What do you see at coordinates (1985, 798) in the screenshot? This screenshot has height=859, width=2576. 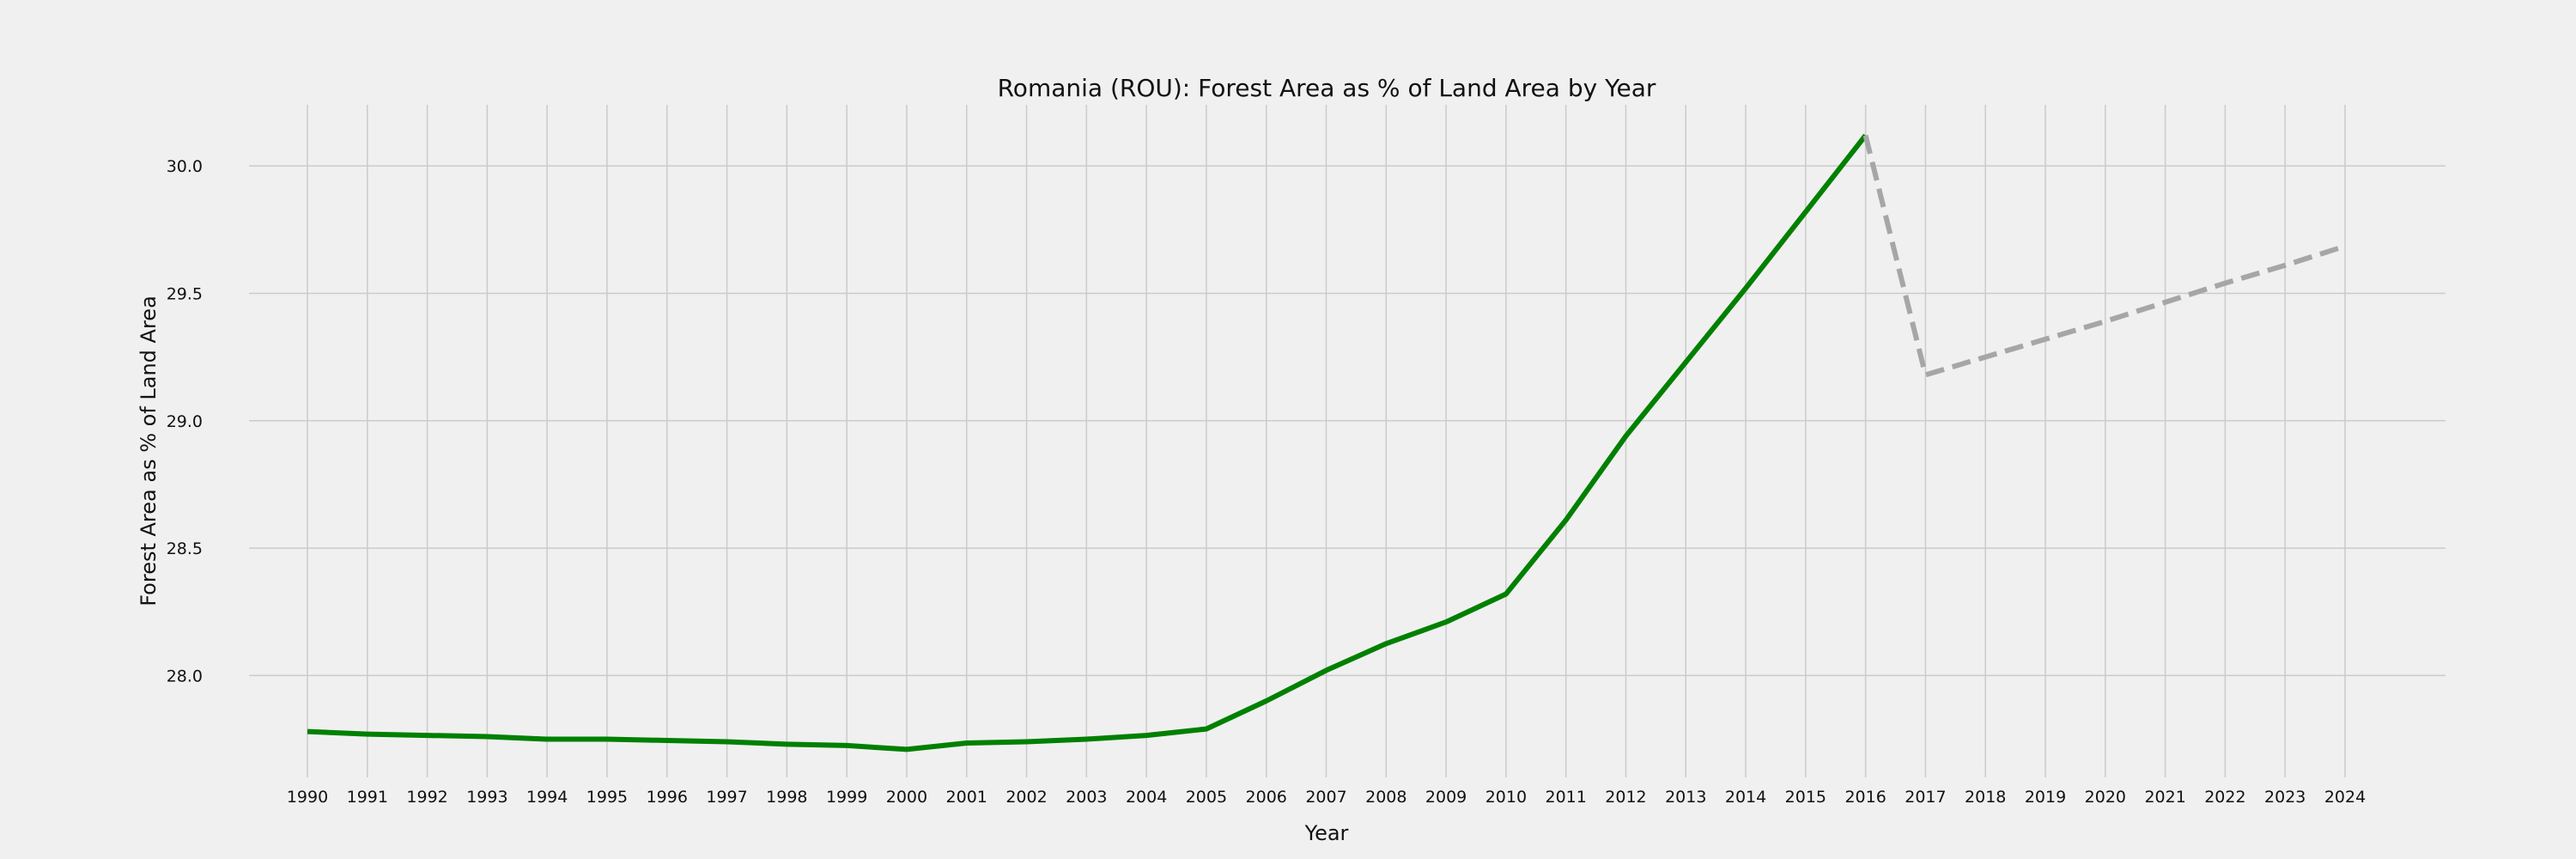 I see `x-tick-label: 2018` at bounding box center [1985, 798].